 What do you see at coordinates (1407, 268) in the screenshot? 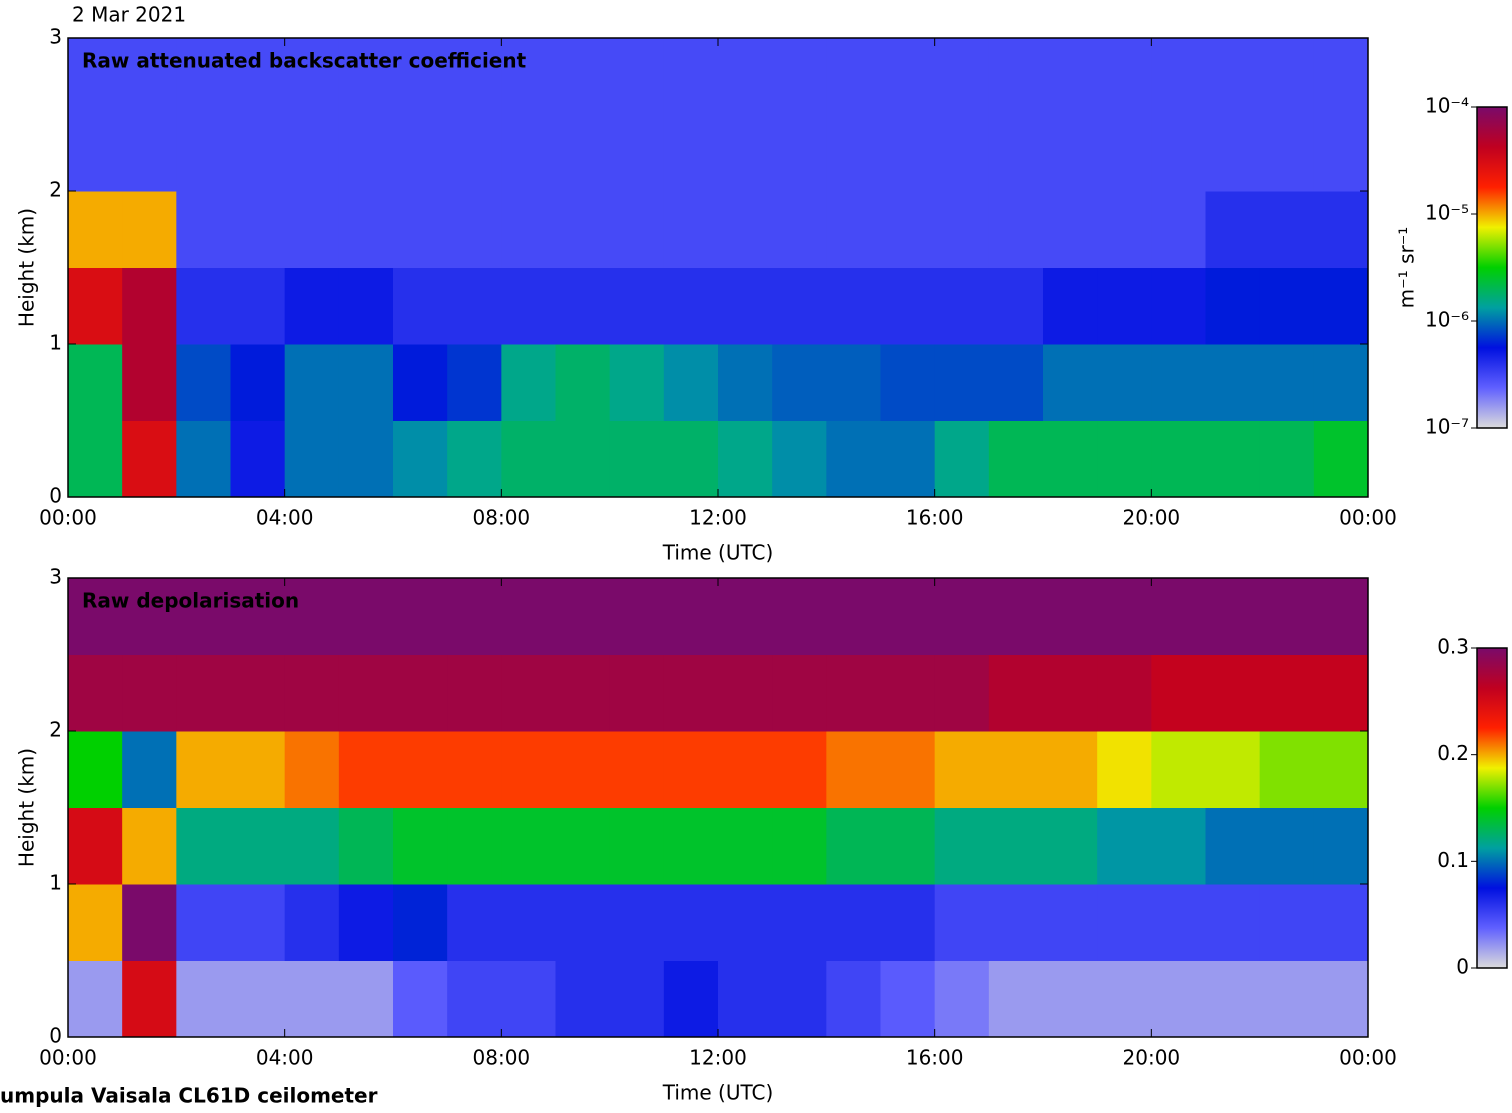
I see `colorbar-label: m⁻¹ sr⁻¹` at bounding box center [1407, 268].